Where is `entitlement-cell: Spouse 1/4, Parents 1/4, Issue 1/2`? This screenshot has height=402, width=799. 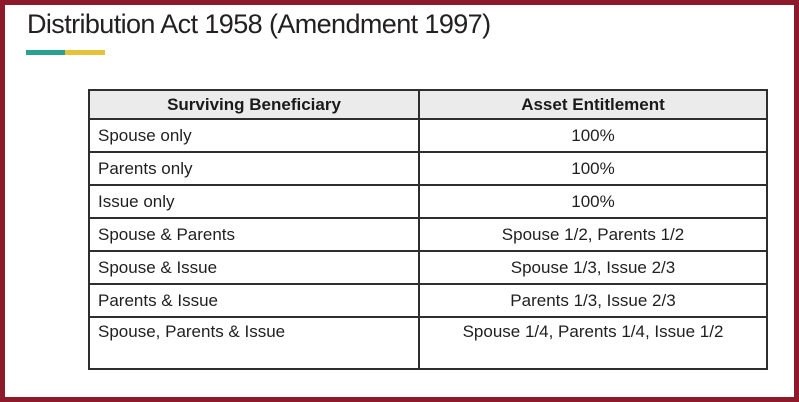 entitlement-cell: Spouse 1/4, Parents 1/4, Issue 1/2 is located at coordinates (593, 343).